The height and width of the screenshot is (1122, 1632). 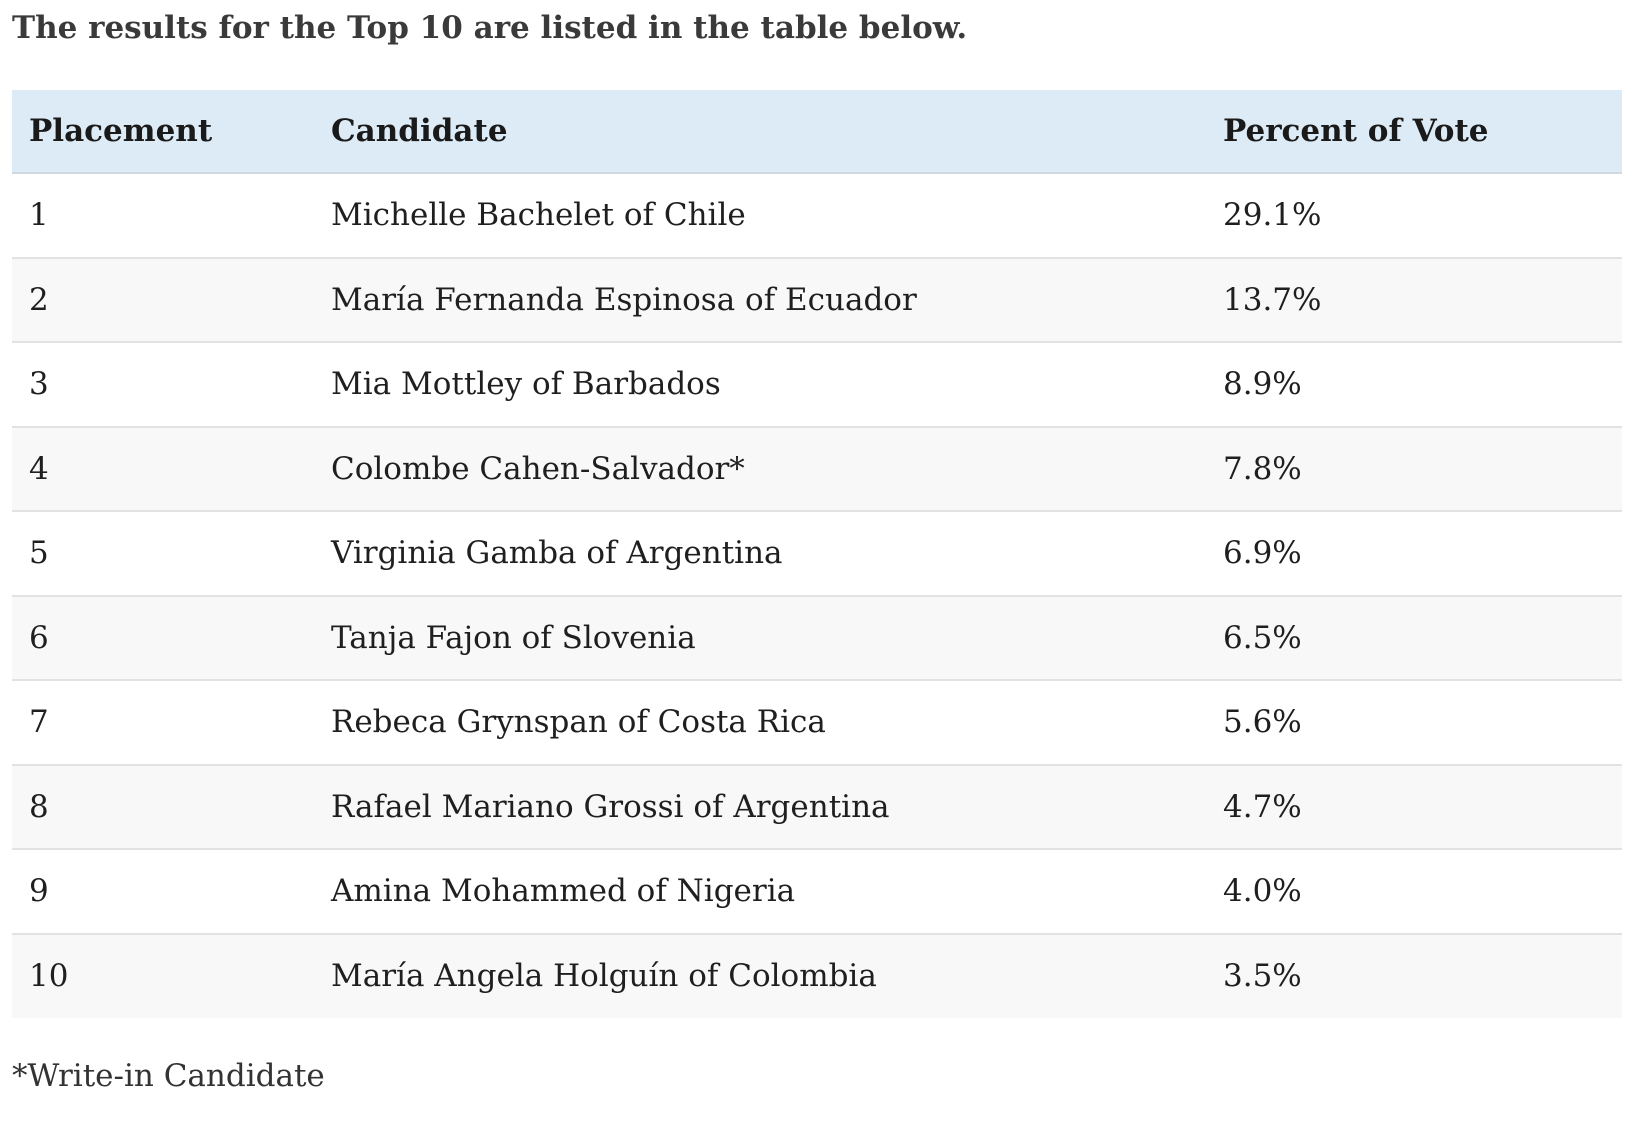 What do you see at coordinates (163, 384) in the screenshot?
I see `placement-cell: 3` at bounding box center [163, 384].